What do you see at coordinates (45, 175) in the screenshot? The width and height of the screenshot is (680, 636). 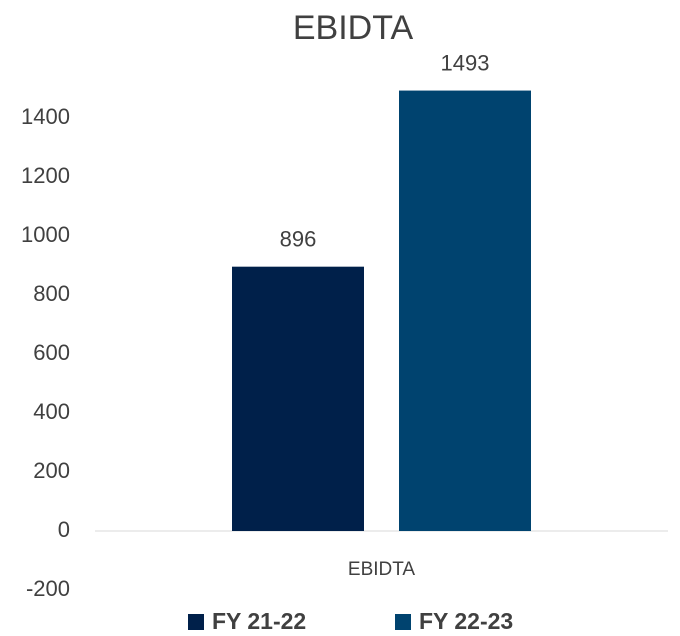 I see `y-tick-label: 1200` at bounding box center [45, 175].